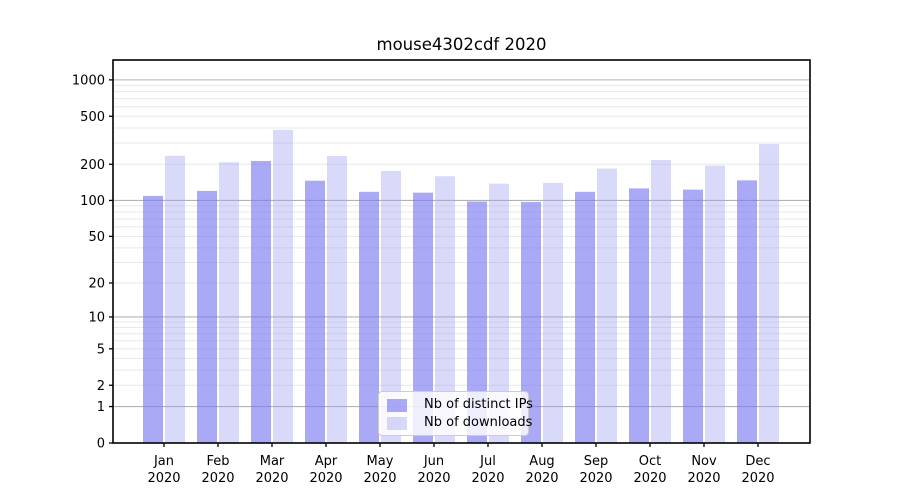  What do you see at coordinates (175, 299) in the screenshot?
I see `bar-downloads-jan` at bounding box center [175, 299].